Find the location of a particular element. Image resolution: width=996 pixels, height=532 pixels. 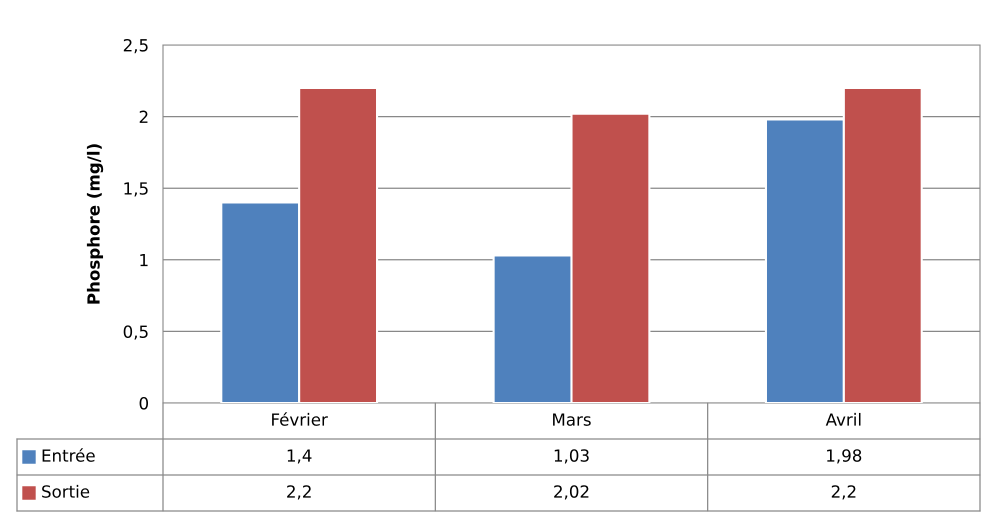

x-tick-label: Avril is located at coordinates (843, 419).